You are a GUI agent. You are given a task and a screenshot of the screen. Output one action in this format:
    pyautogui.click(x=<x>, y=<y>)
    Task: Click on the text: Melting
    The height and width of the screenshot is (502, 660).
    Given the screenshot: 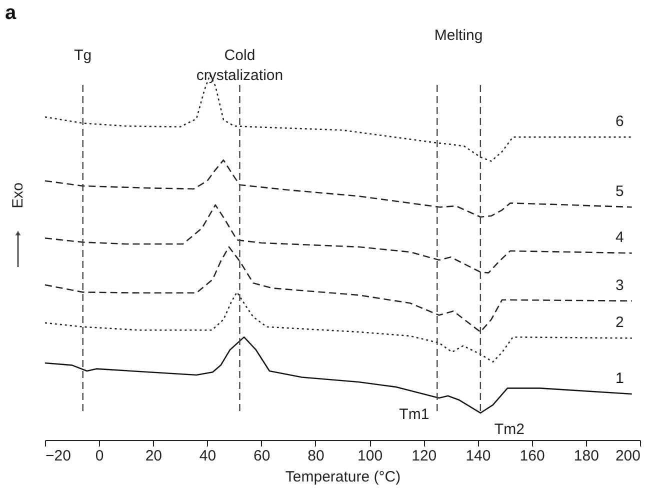 What is the action you would take?
    pyautogui.click(x=458, y=35)
    